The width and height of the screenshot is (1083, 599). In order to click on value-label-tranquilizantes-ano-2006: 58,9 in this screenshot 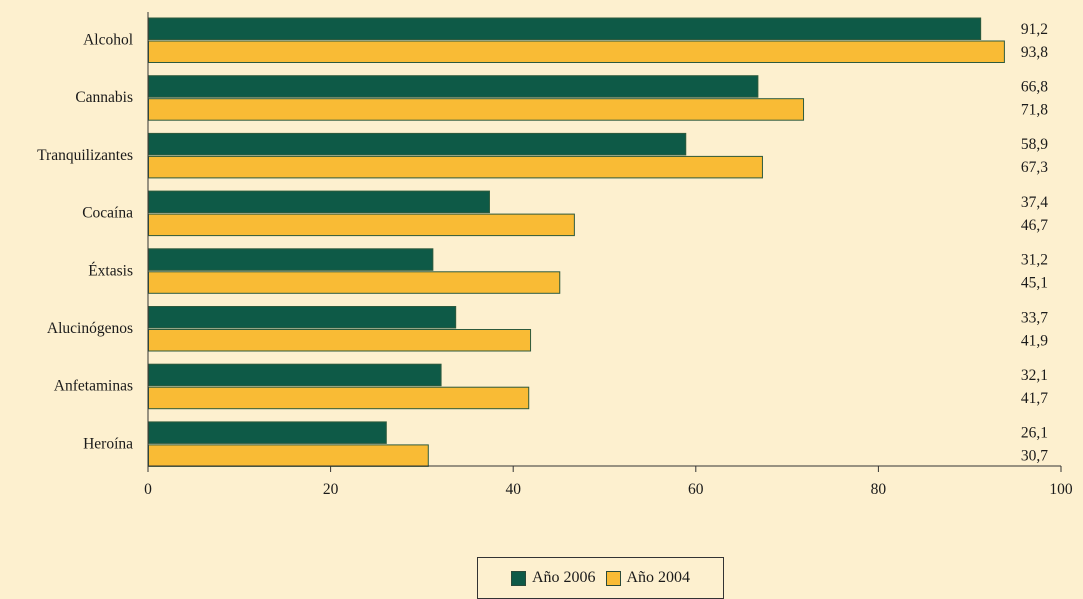, I will do `click(1034, 144)`.